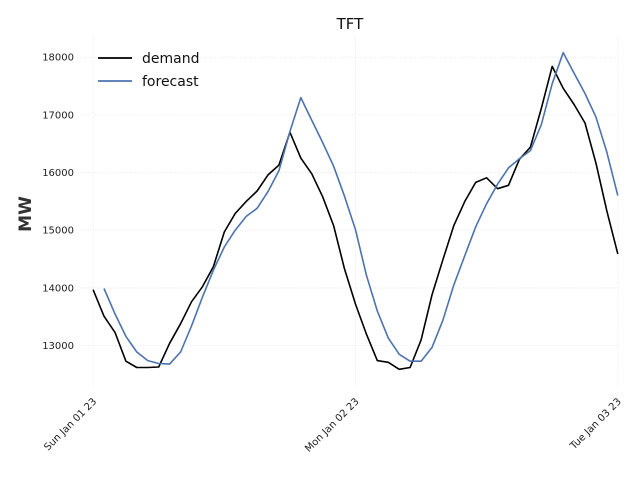 The height and width of the screenshot is (480, 640). I want to click on x-tick-labels: Sun Jan 01 23 Mon Jan 02 23 Tue Jan 03 23, so click(333, 425).